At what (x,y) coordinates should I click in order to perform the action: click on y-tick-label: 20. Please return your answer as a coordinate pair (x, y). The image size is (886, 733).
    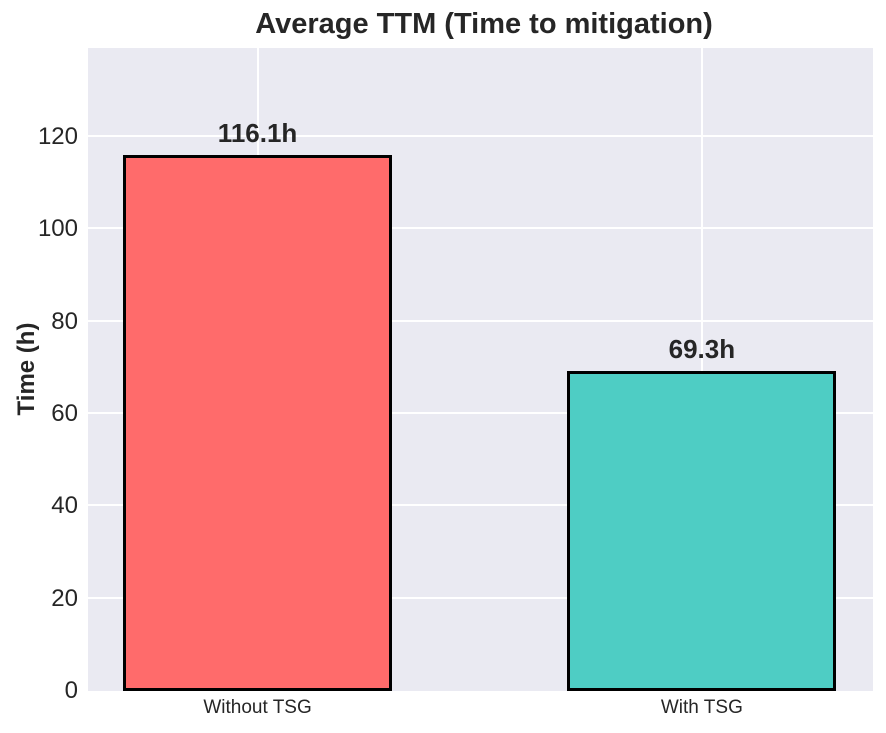
    Looking at the image, I should click on (64, 598).